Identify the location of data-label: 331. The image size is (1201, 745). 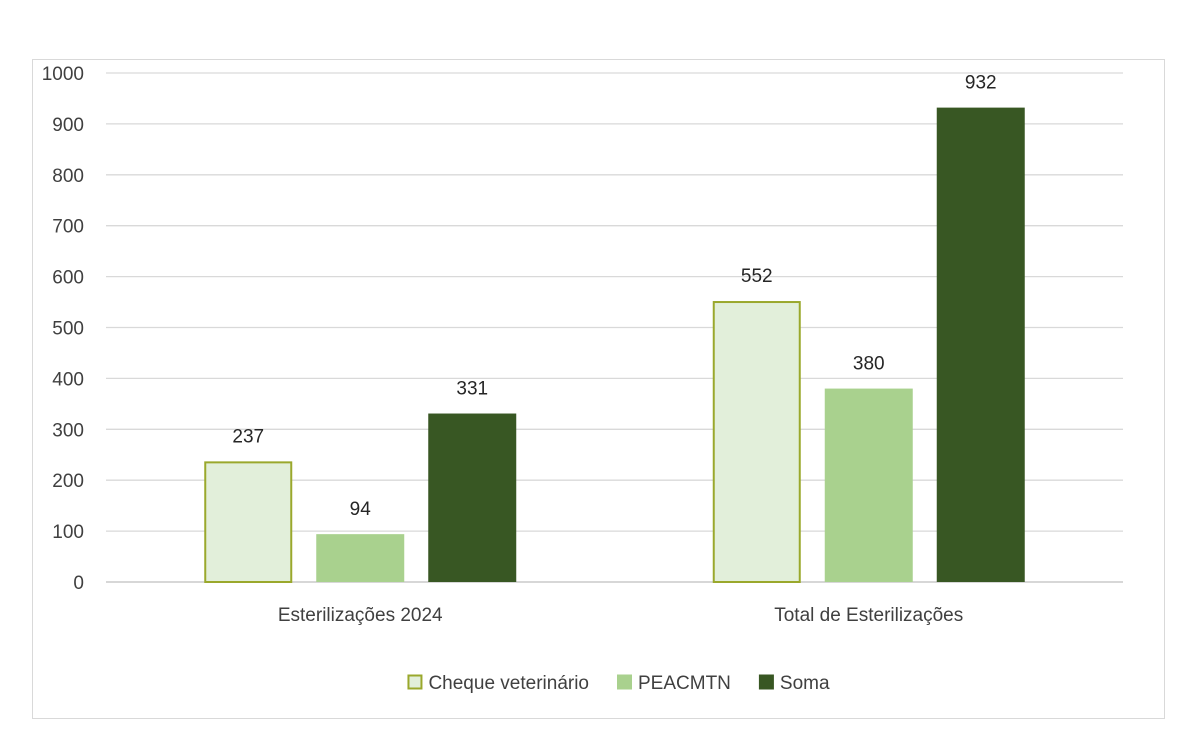
(472, 389).